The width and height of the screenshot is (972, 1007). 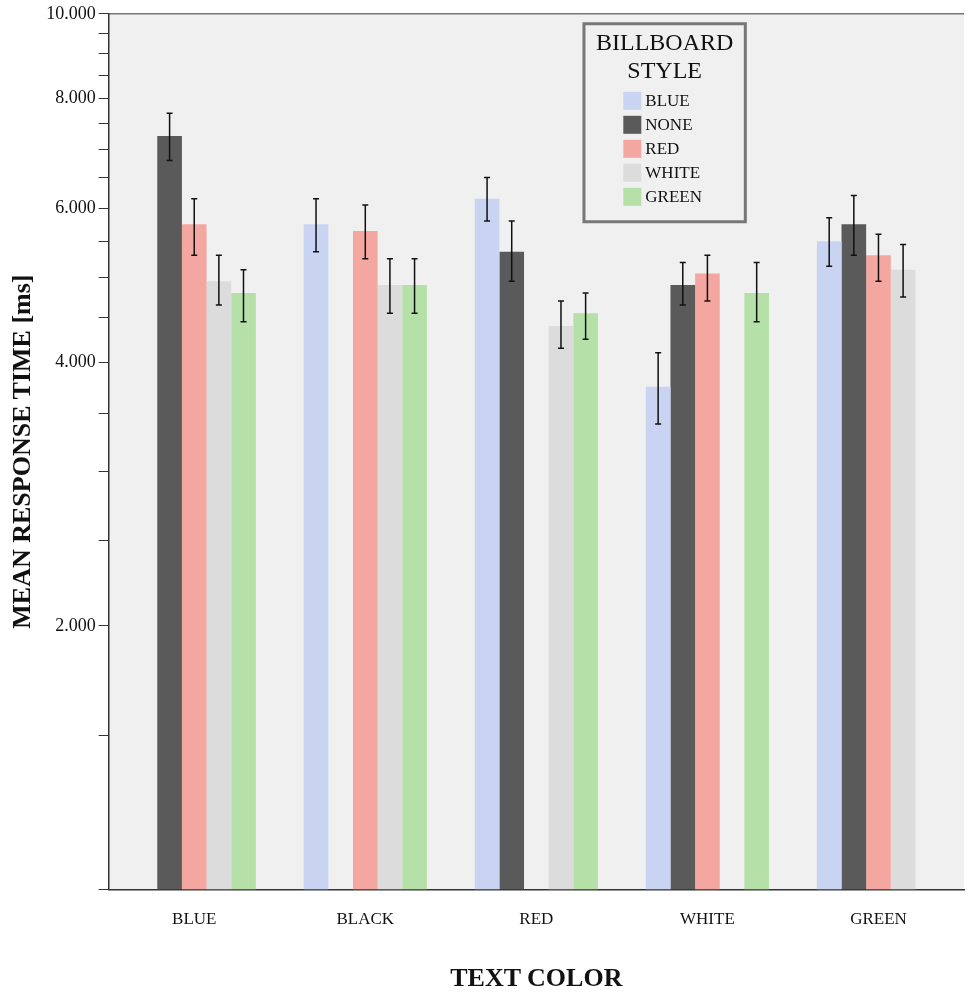 What do you see at coordinates (878, 919) in the screenshot?
I see `x-tick-label: GREEN` at bounding box center [878, 919].